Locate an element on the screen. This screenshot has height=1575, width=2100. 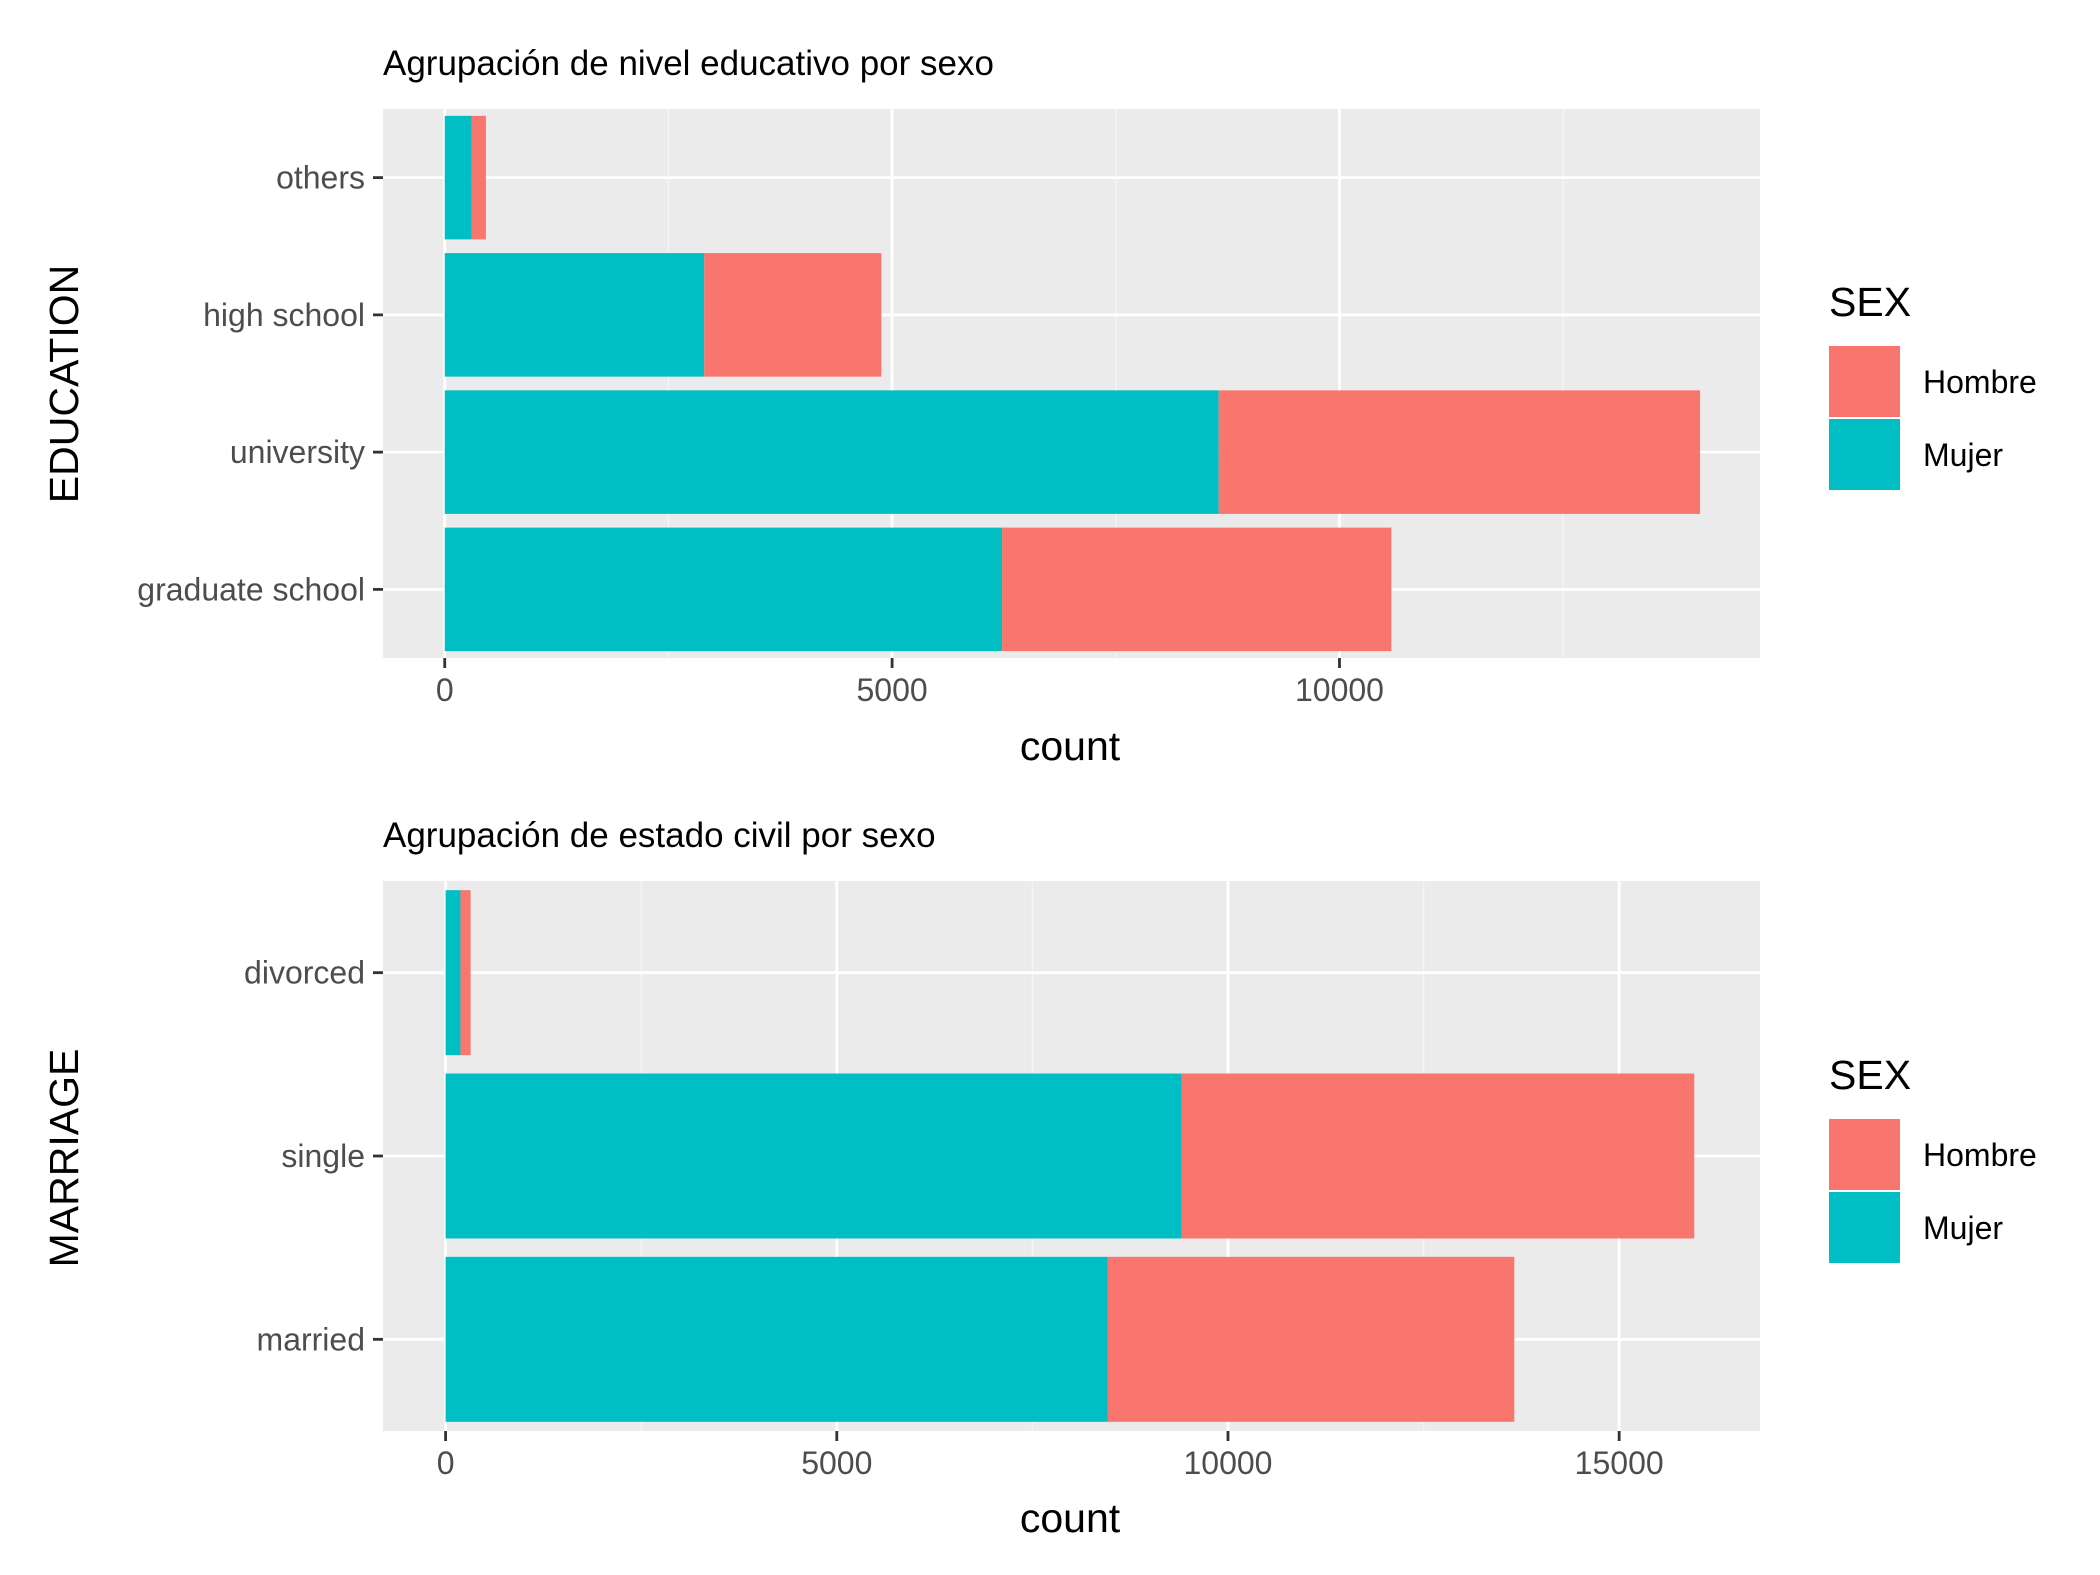
marriage-y-tick-label: divorced is located at coordinates (304, 973).